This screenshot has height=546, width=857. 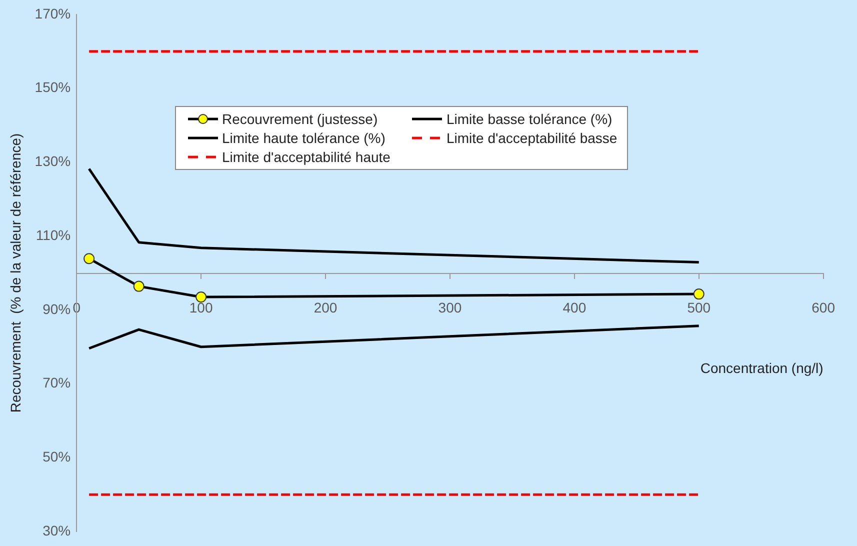 I want to click on legend-label: Recouvrement (justesse), so click(x=300, y=119).